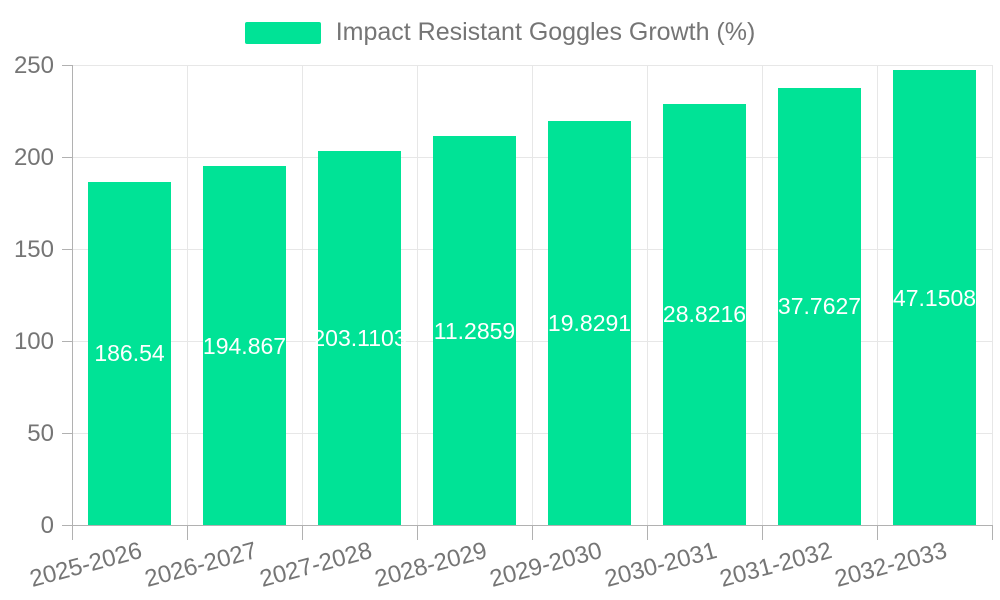 This screenshot has height=600, width=1000. What do you see at coordinates (85, 565) in the screenshot?
I see `x-axis-label: 2025-2026` at bounding box center [85, 565].